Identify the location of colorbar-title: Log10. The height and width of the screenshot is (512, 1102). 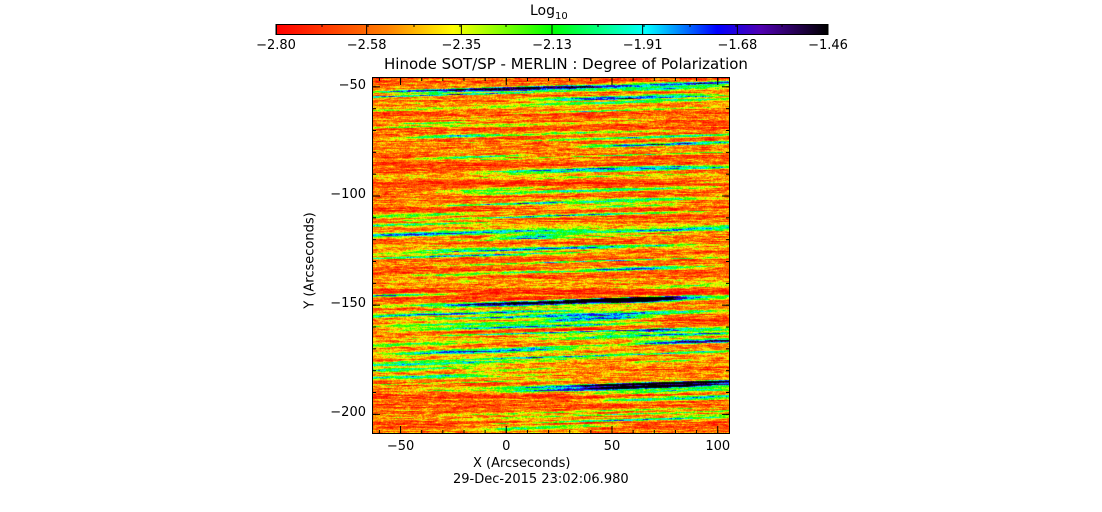
(549, 12).